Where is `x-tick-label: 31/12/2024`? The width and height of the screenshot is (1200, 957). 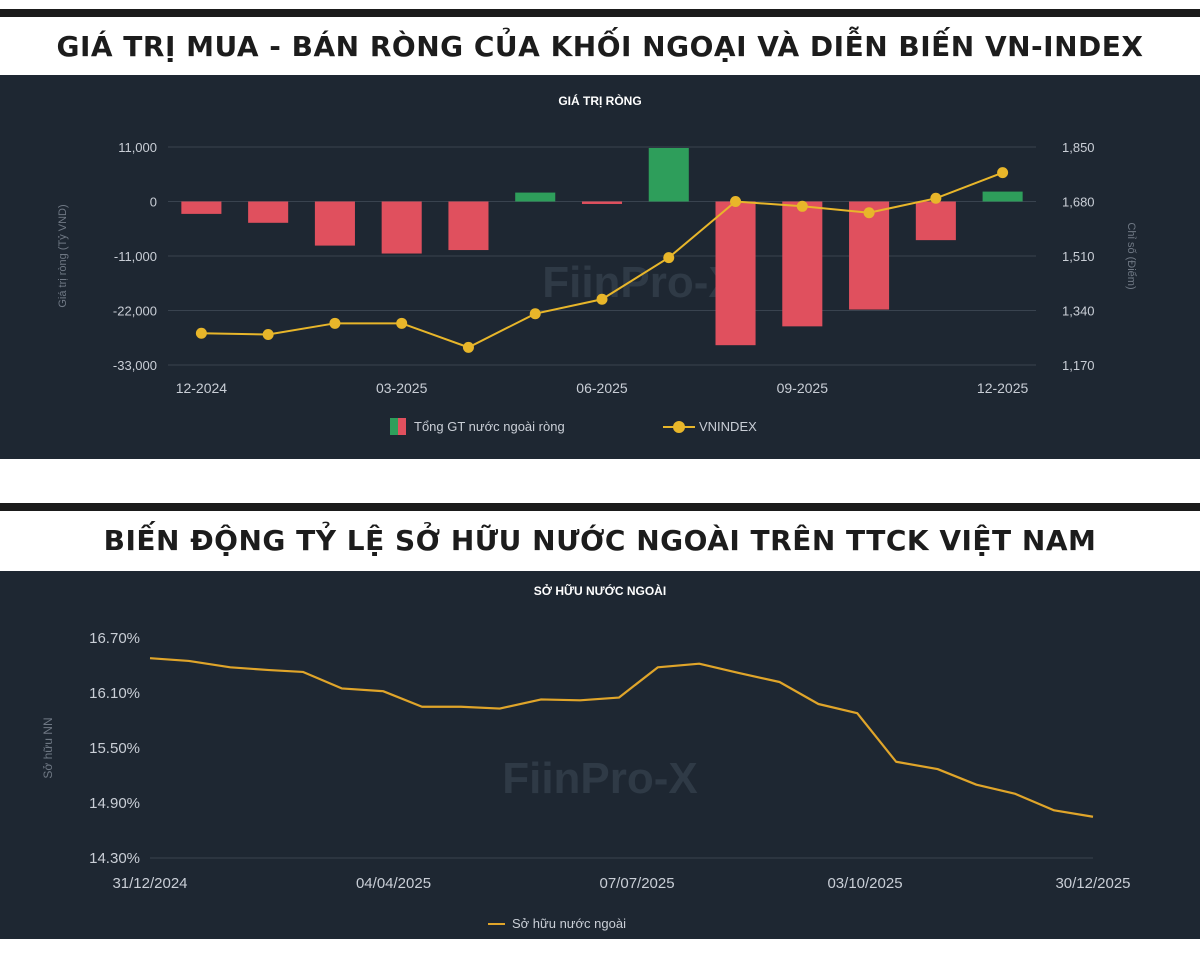
x-tick-label: 31/12/2024 is located at coordinates (149, 883).